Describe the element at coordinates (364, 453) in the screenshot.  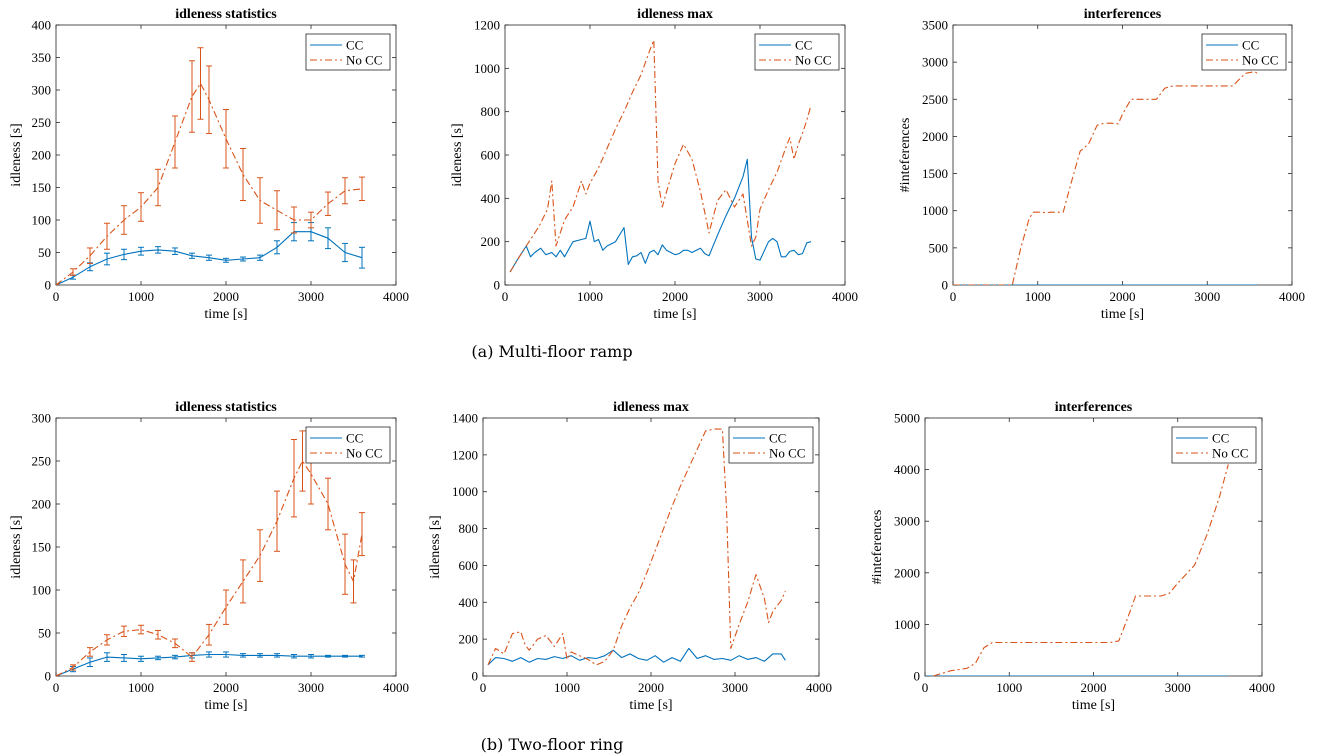
I see `chart-4-legend-label-nocc: No CC` at that location.